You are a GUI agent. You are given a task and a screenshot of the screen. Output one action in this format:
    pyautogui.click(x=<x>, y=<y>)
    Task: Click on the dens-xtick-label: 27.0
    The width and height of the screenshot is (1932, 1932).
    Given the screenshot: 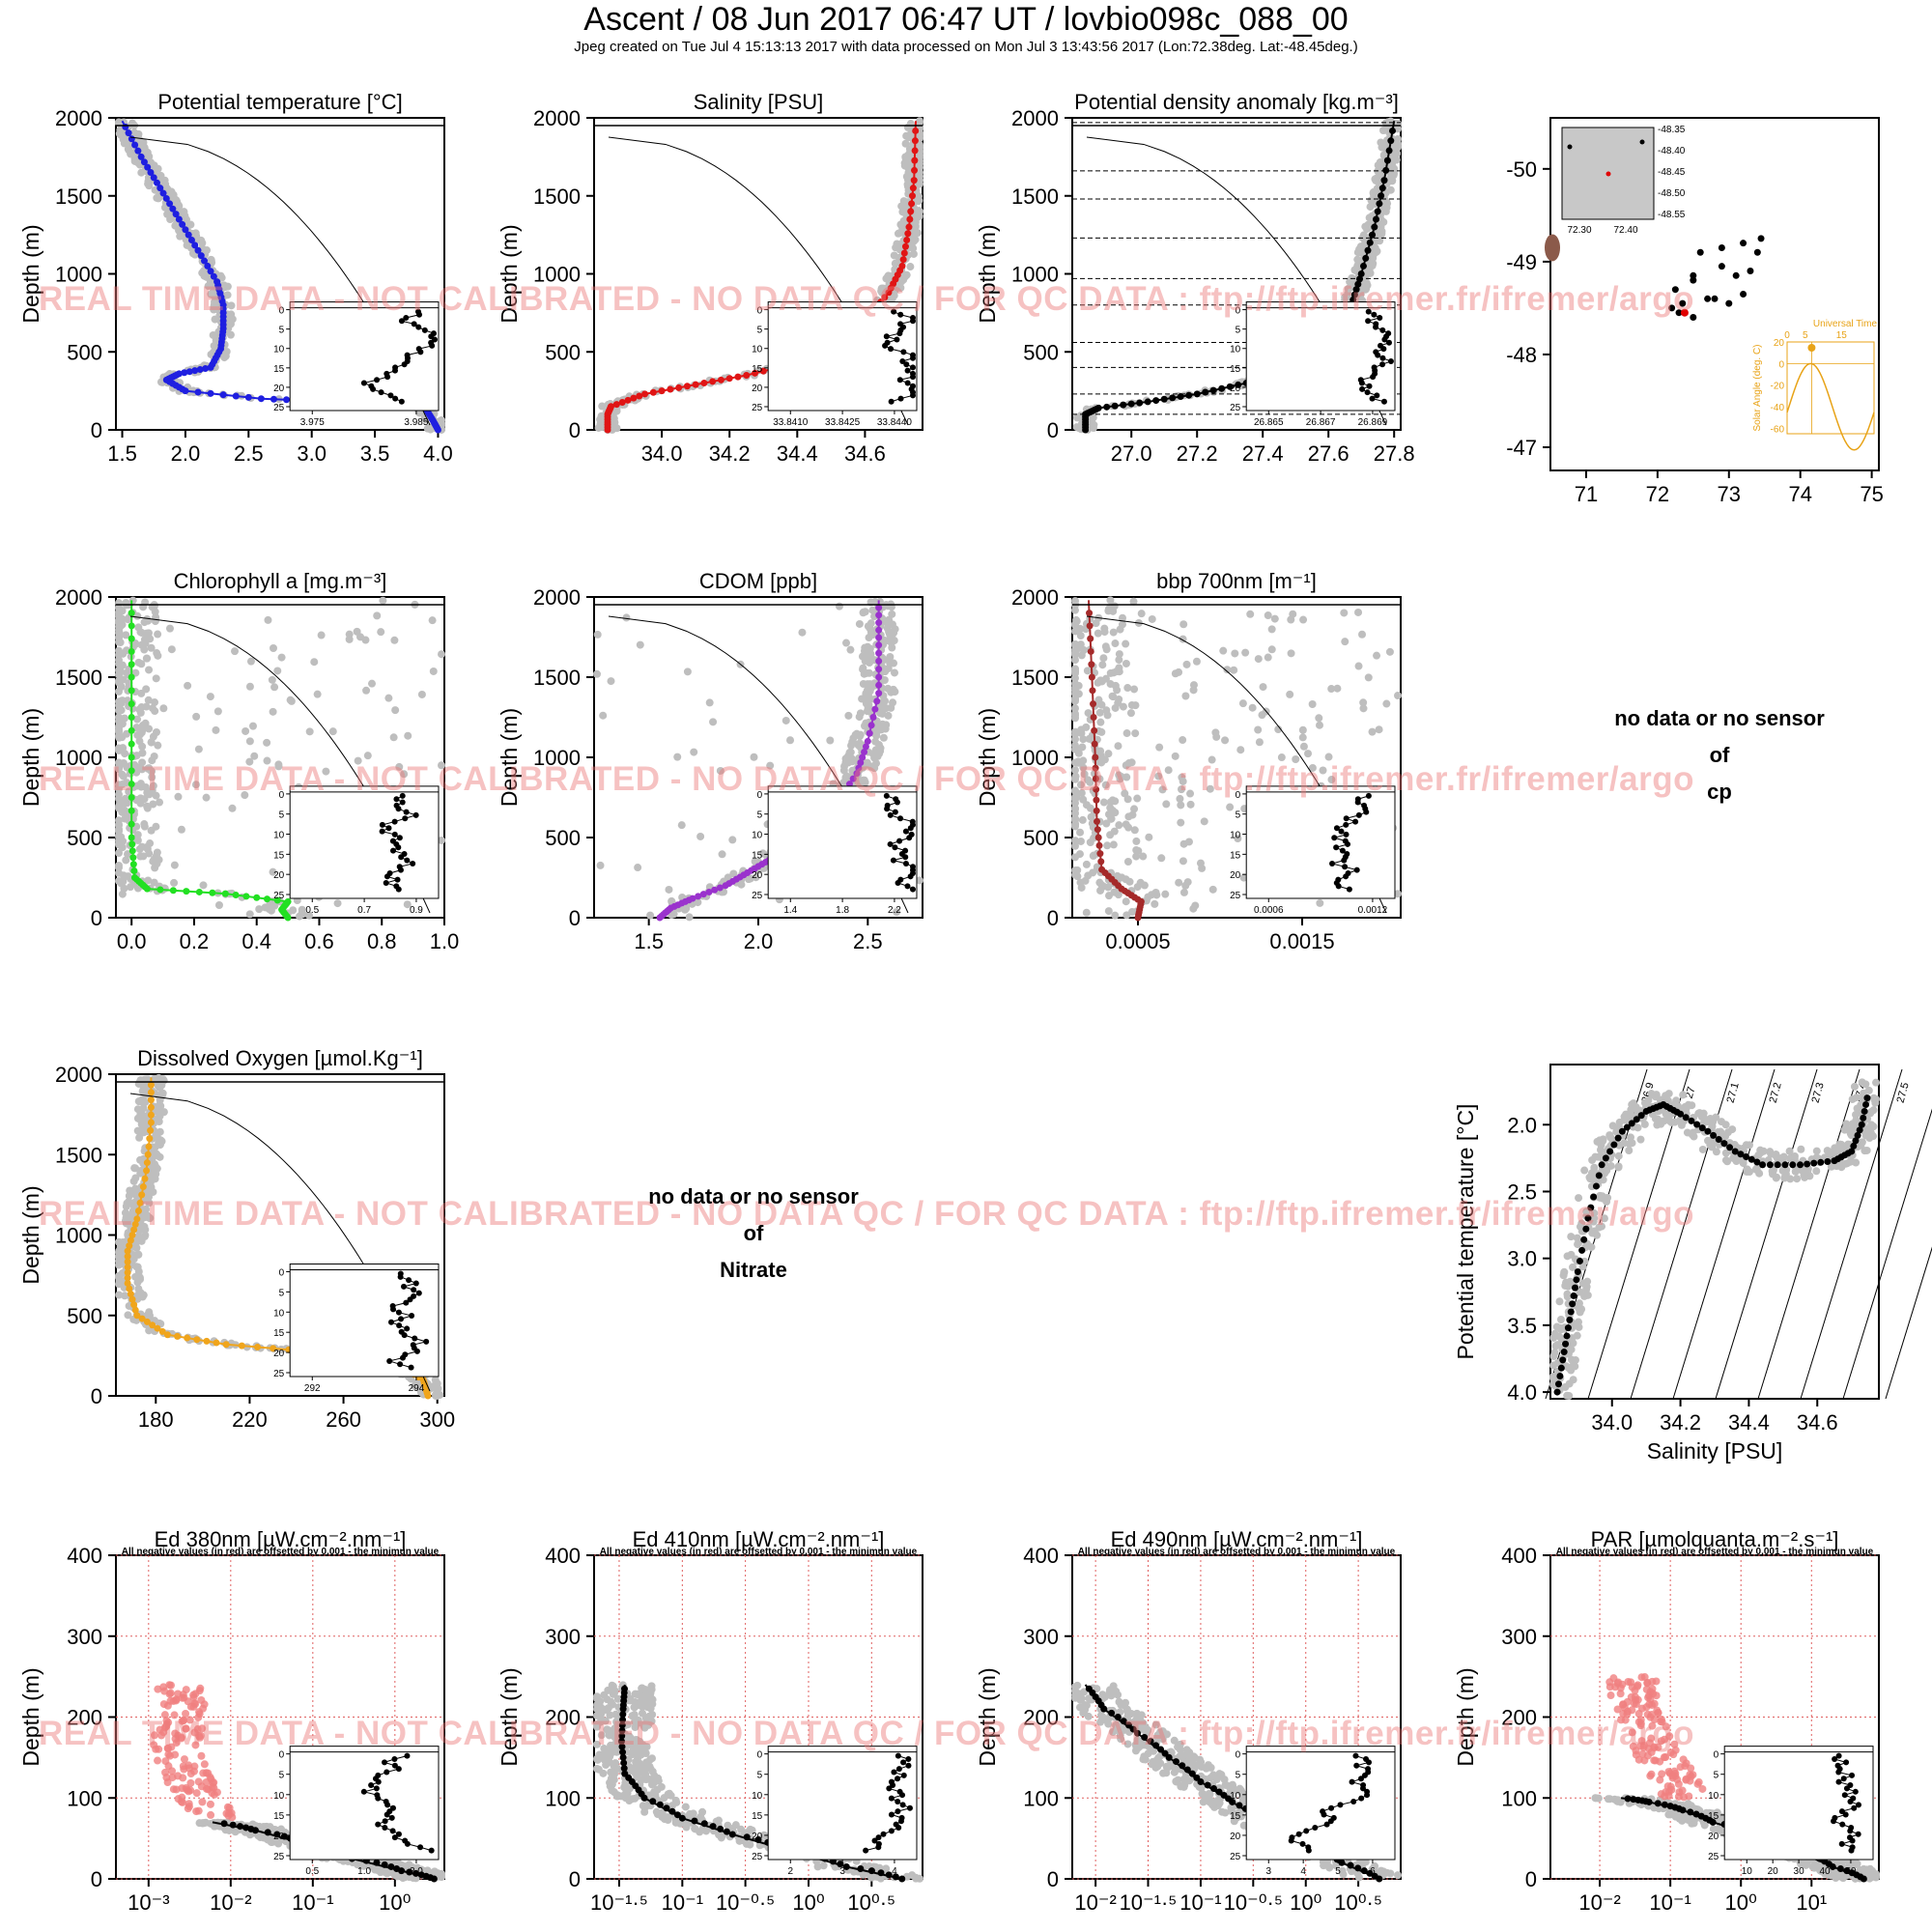 What is the action you would take?
    pyautogui.click(x=1131, y=453)
    